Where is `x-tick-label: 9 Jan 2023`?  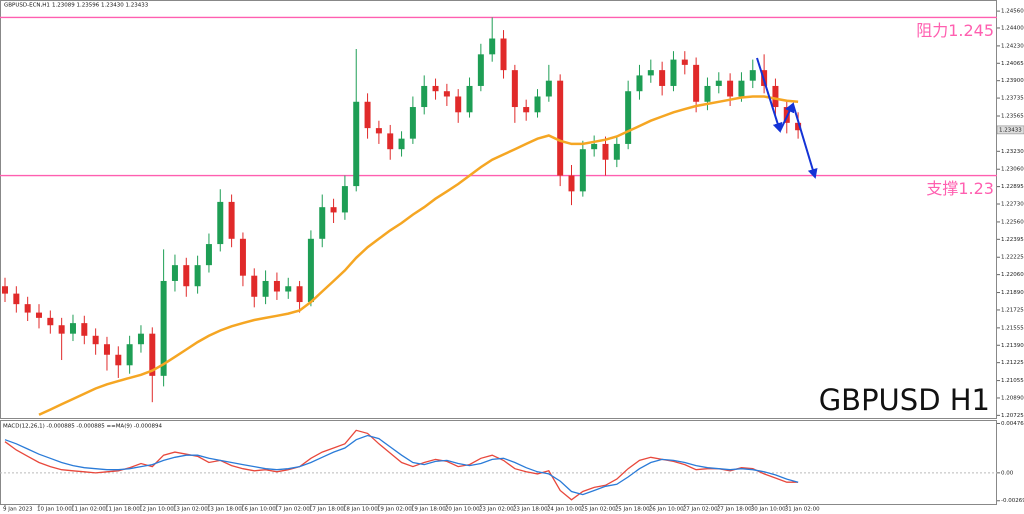
x-tick-label: 9 Jan 2023 is located at coordinates (18, 510).